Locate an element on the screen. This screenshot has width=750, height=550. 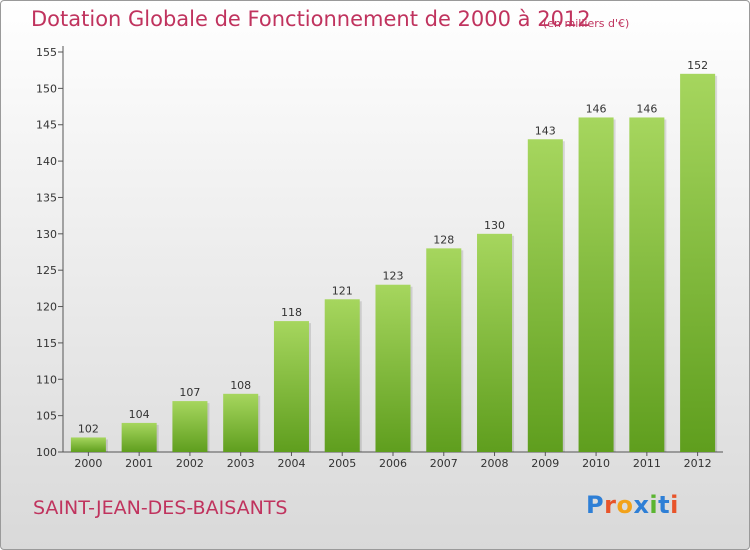
y-tick-label: 135 is located at coordinates (46, 197).